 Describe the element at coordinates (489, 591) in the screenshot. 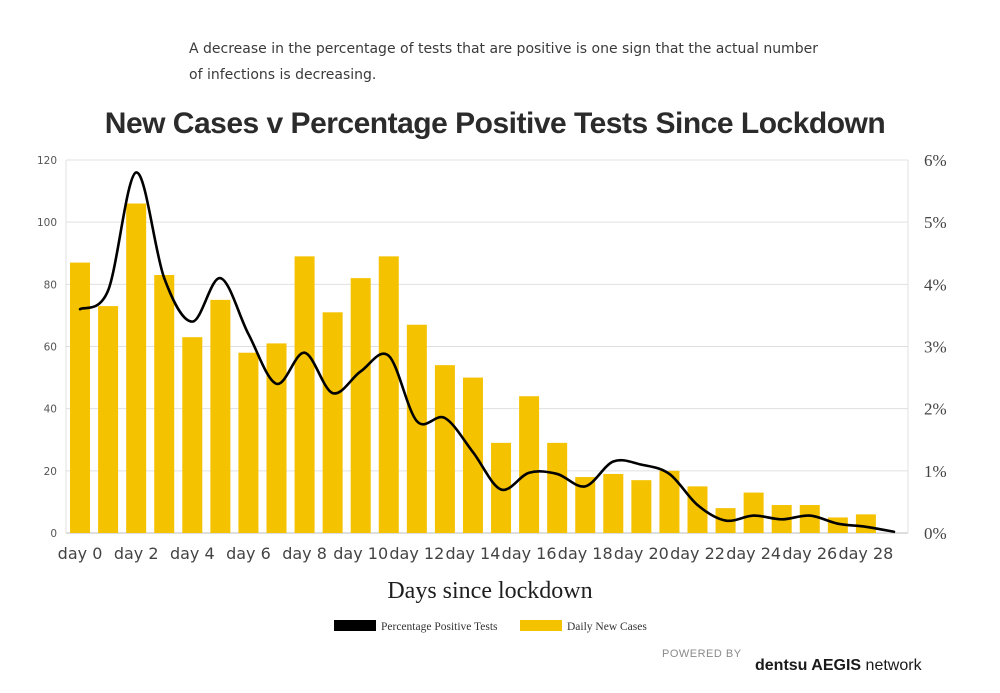

I see `x-axis-title: Days since lockdown` at that location.